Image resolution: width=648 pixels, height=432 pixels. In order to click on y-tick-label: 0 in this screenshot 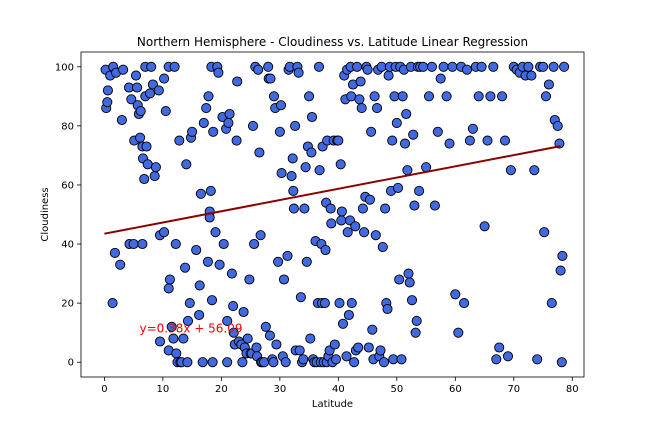, I will do `click(71, 363)`.